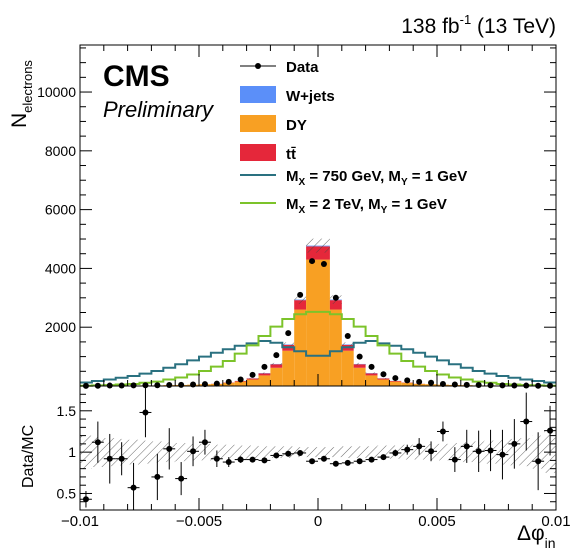  I want to click on ratio-tick-label: 0.5, so click(67, 493).